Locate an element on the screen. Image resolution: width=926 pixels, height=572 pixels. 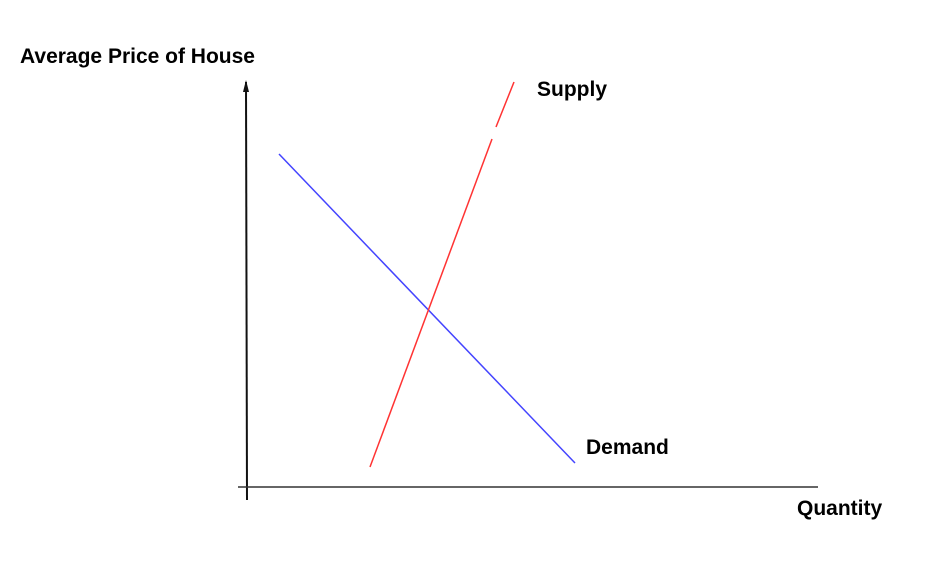
supply-label: Supply is located at coordinates (572, 89).